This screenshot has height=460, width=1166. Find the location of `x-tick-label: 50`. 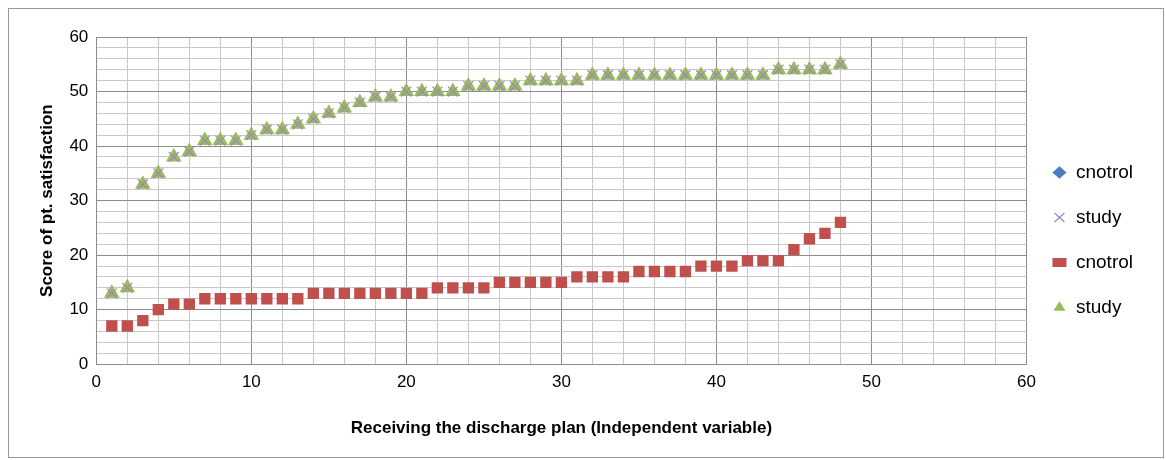

x-tick-label: 50 is located at coordinates (871, 382).